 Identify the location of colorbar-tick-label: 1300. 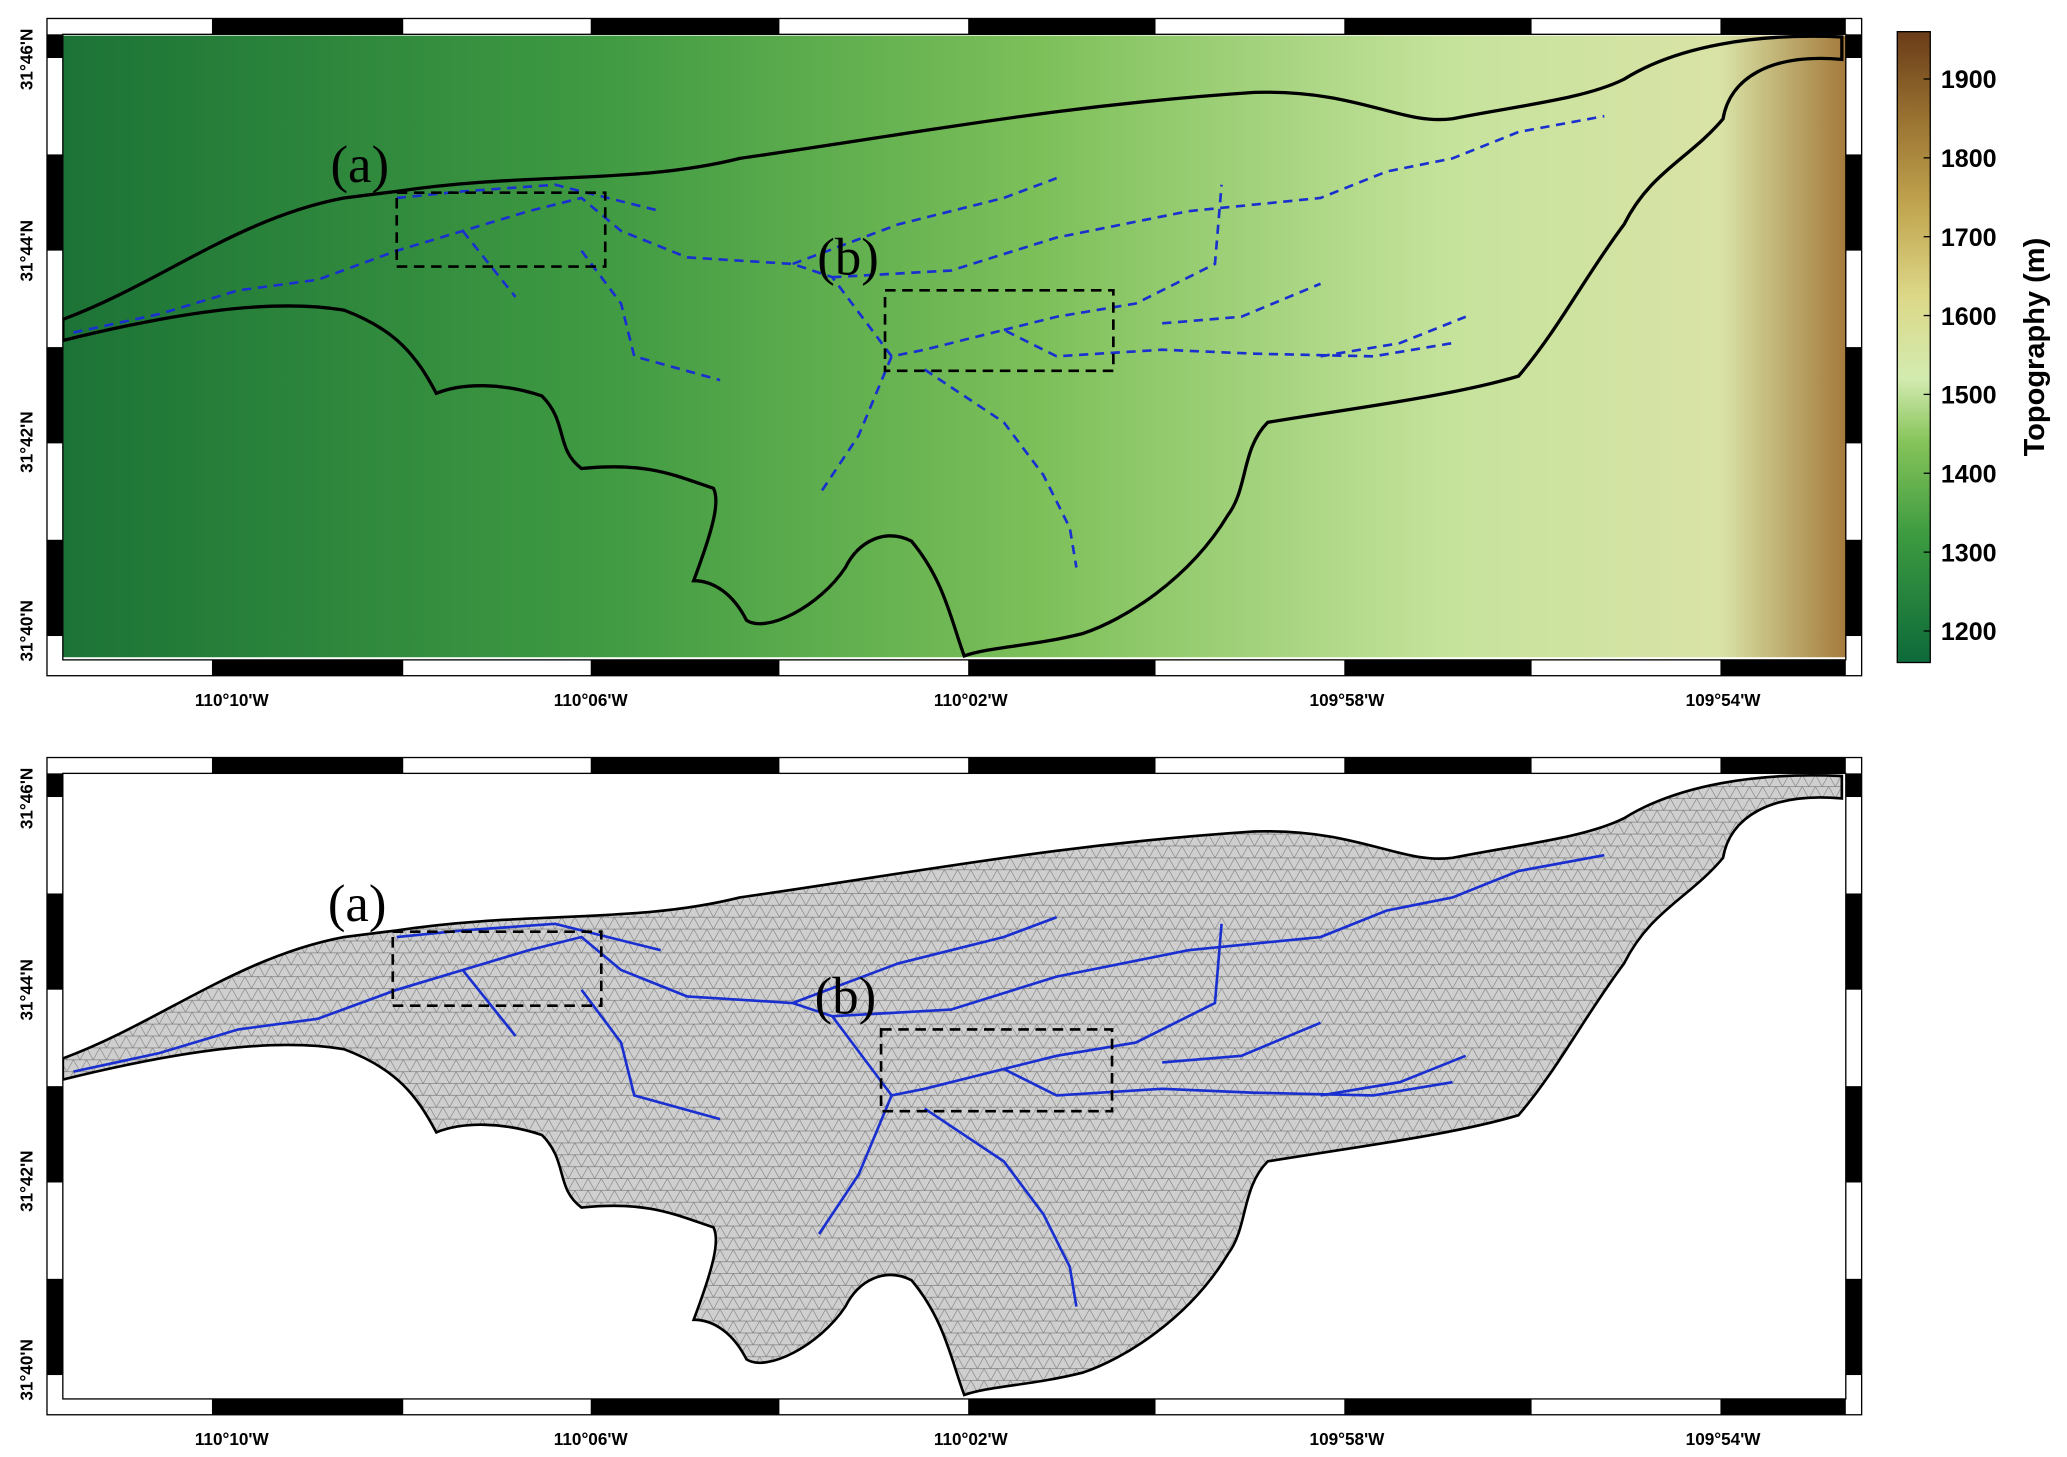
(1969, 553).